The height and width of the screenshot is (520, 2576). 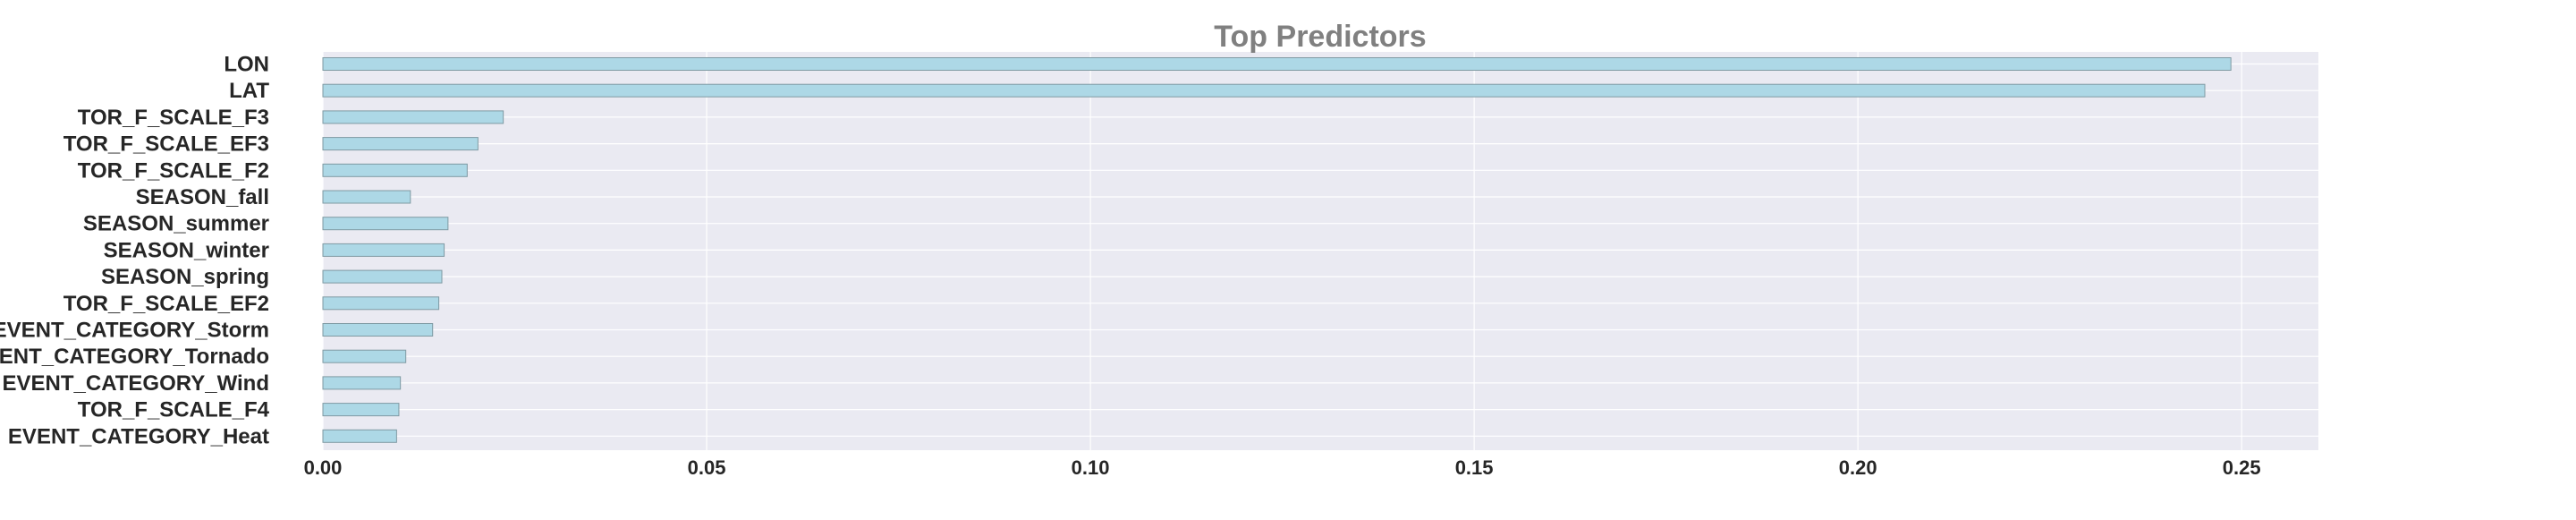 What do you see at coordinates (138, 436) in the screenshot?
I see `y-tick-label: EVENT_CATEGORY_Heat` at bounding box center [138, 436].